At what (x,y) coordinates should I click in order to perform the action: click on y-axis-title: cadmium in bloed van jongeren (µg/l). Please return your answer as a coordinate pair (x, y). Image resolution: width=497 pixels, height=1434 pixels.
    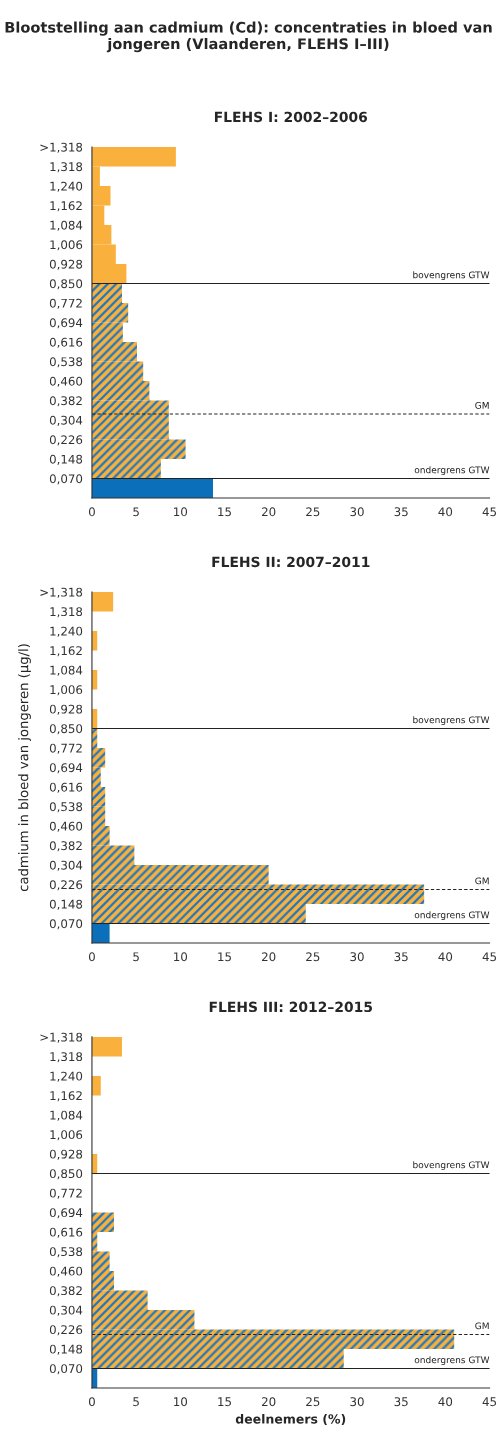
    Looking at the image, I should click on (24, 768).